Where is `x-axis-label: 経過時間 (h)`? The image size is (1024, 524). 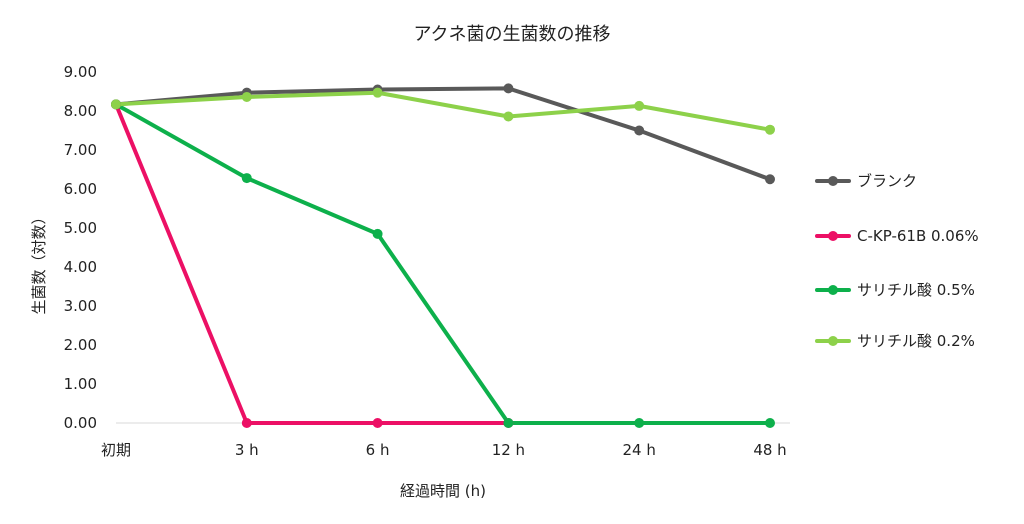
x-axis-label: 経過時間 (h) is located at coordinates (443, 491).